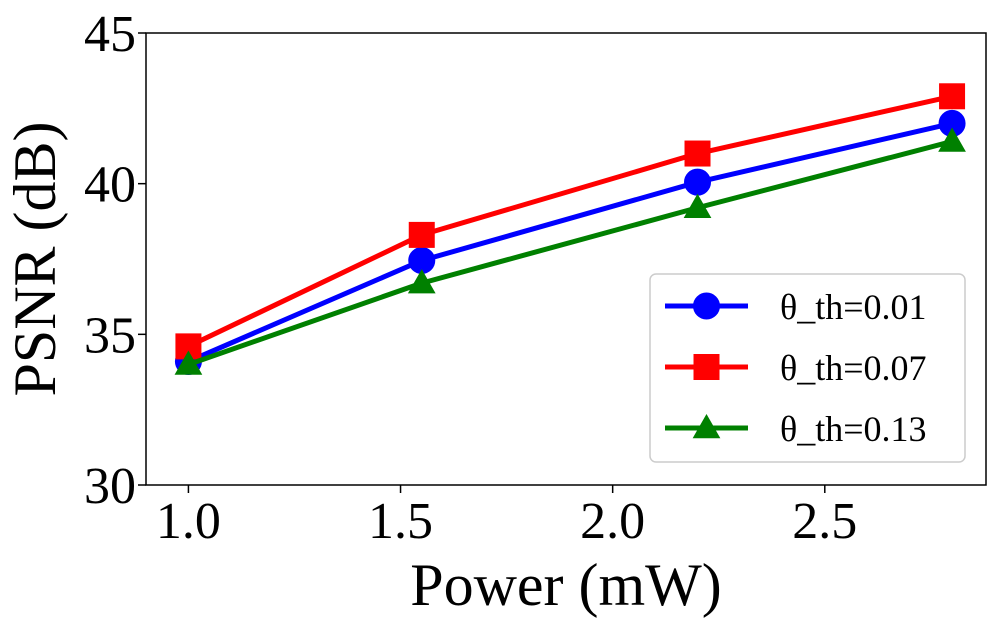 This screenshot has width=997, height=625. I want to click on y-tick-label: 45, so click(110, 34).